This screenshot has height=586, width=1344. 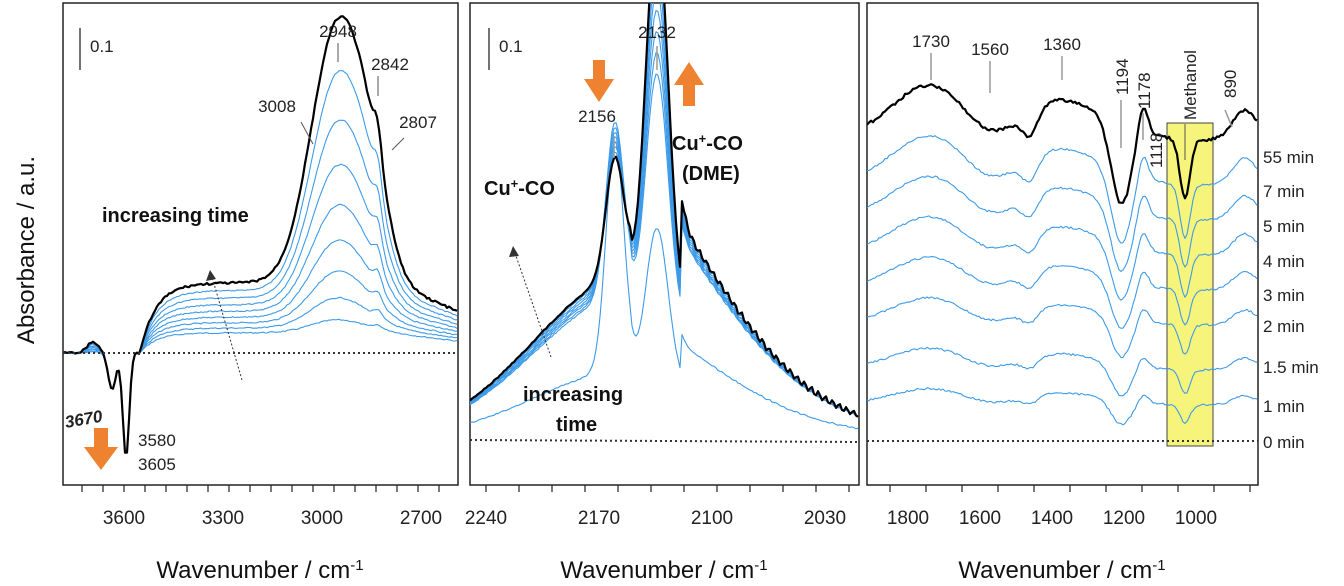 I want to click on peak-label-3605: 3605, so click(x=157, y=464).